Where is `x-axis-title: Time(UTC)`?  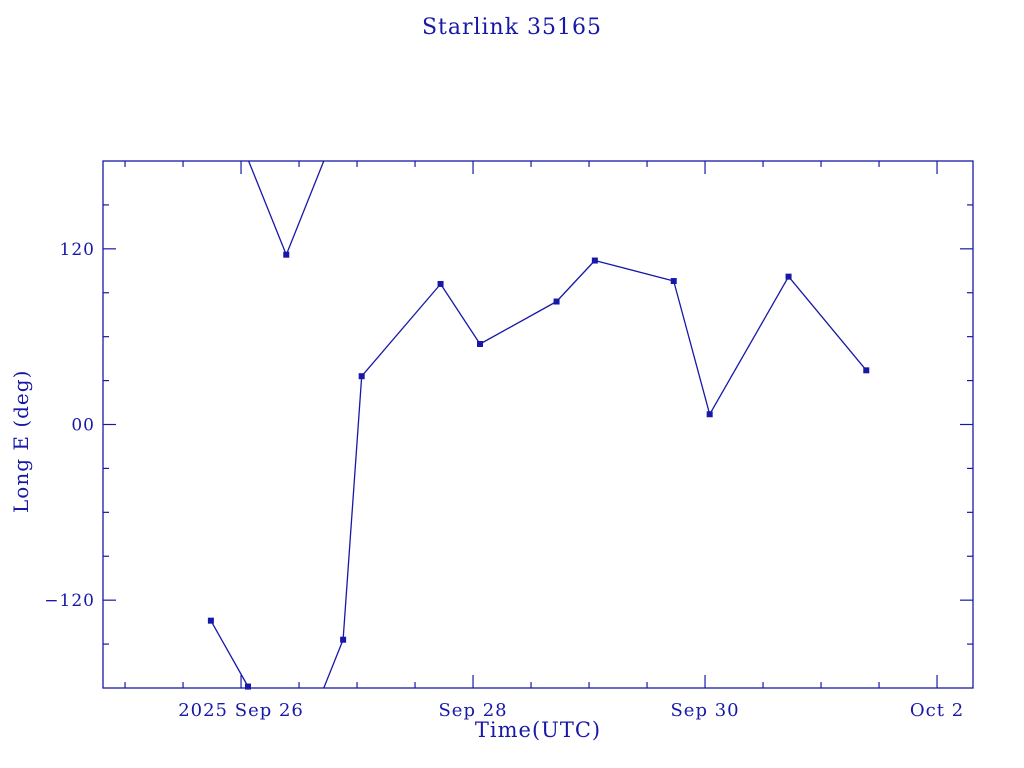 x-axis-title: Time(UTC) is located at coordinates (538, 730).